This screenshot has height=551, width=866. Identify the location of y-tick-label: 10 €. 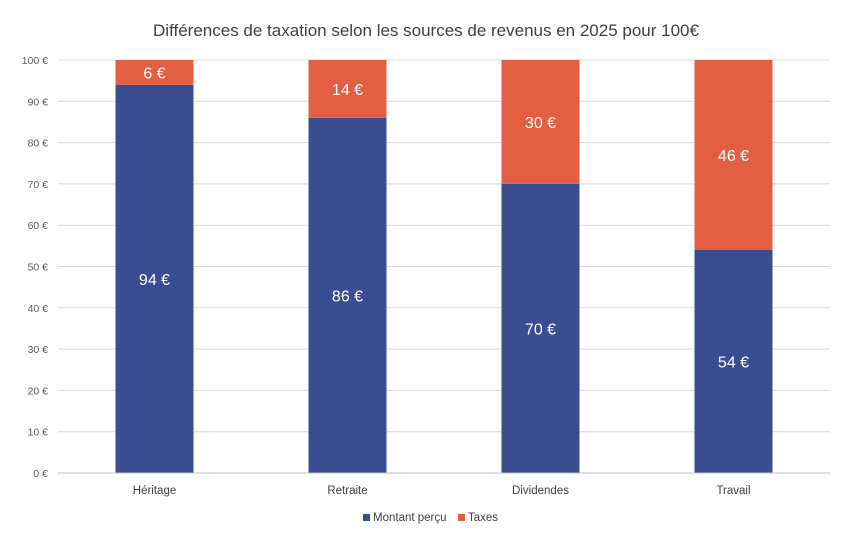
(38, 433).